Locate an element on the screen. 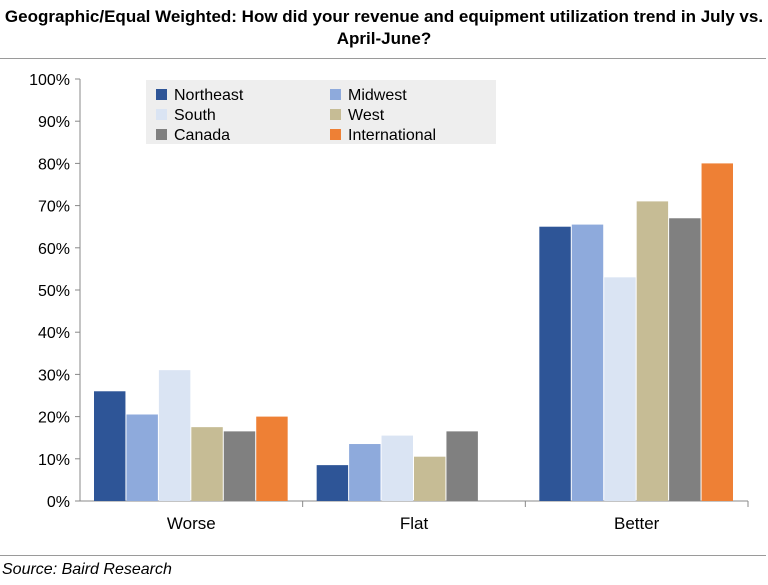  legend-swatch-northeast is located at coordinates (161, 94).